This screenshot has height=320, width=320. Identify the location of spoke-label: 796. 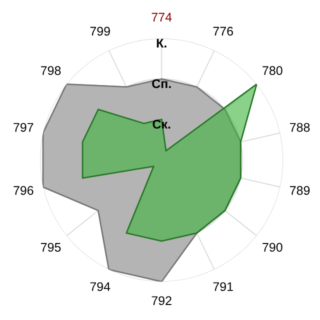
(24, 190).